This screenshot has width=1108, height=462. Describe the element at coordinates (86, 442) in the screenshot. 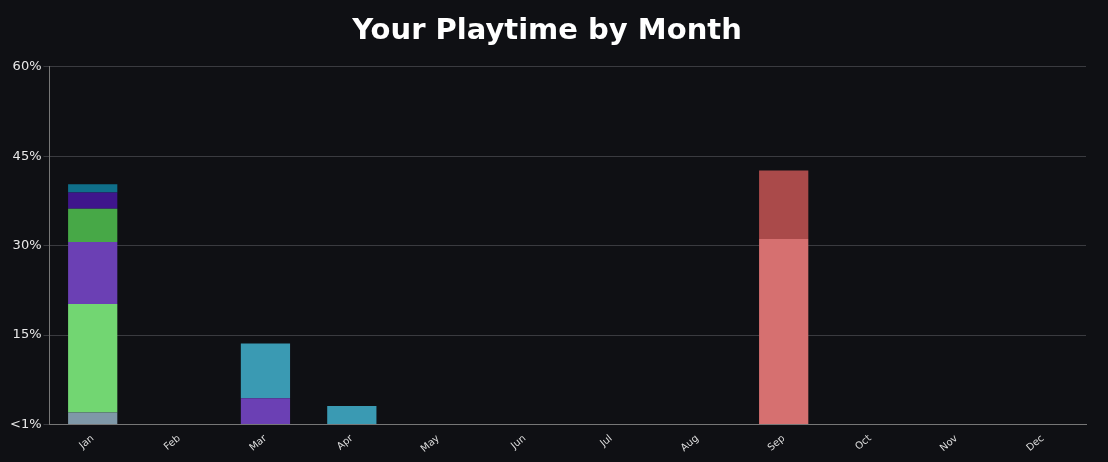

I see `x-tick-label: Jan` at that location.